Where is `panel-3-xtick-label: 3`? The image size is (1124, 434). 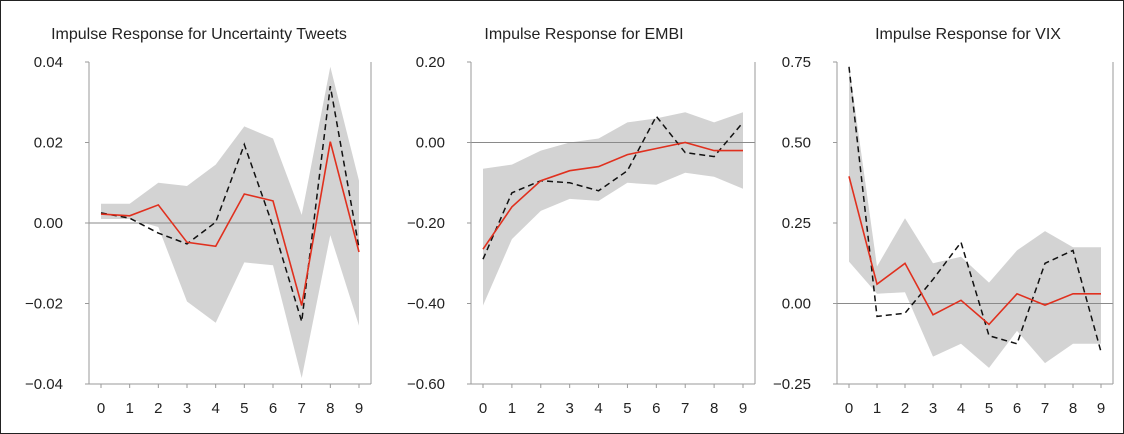 panel-3-xtick-label: 3 is located at coordinates (933, 408).